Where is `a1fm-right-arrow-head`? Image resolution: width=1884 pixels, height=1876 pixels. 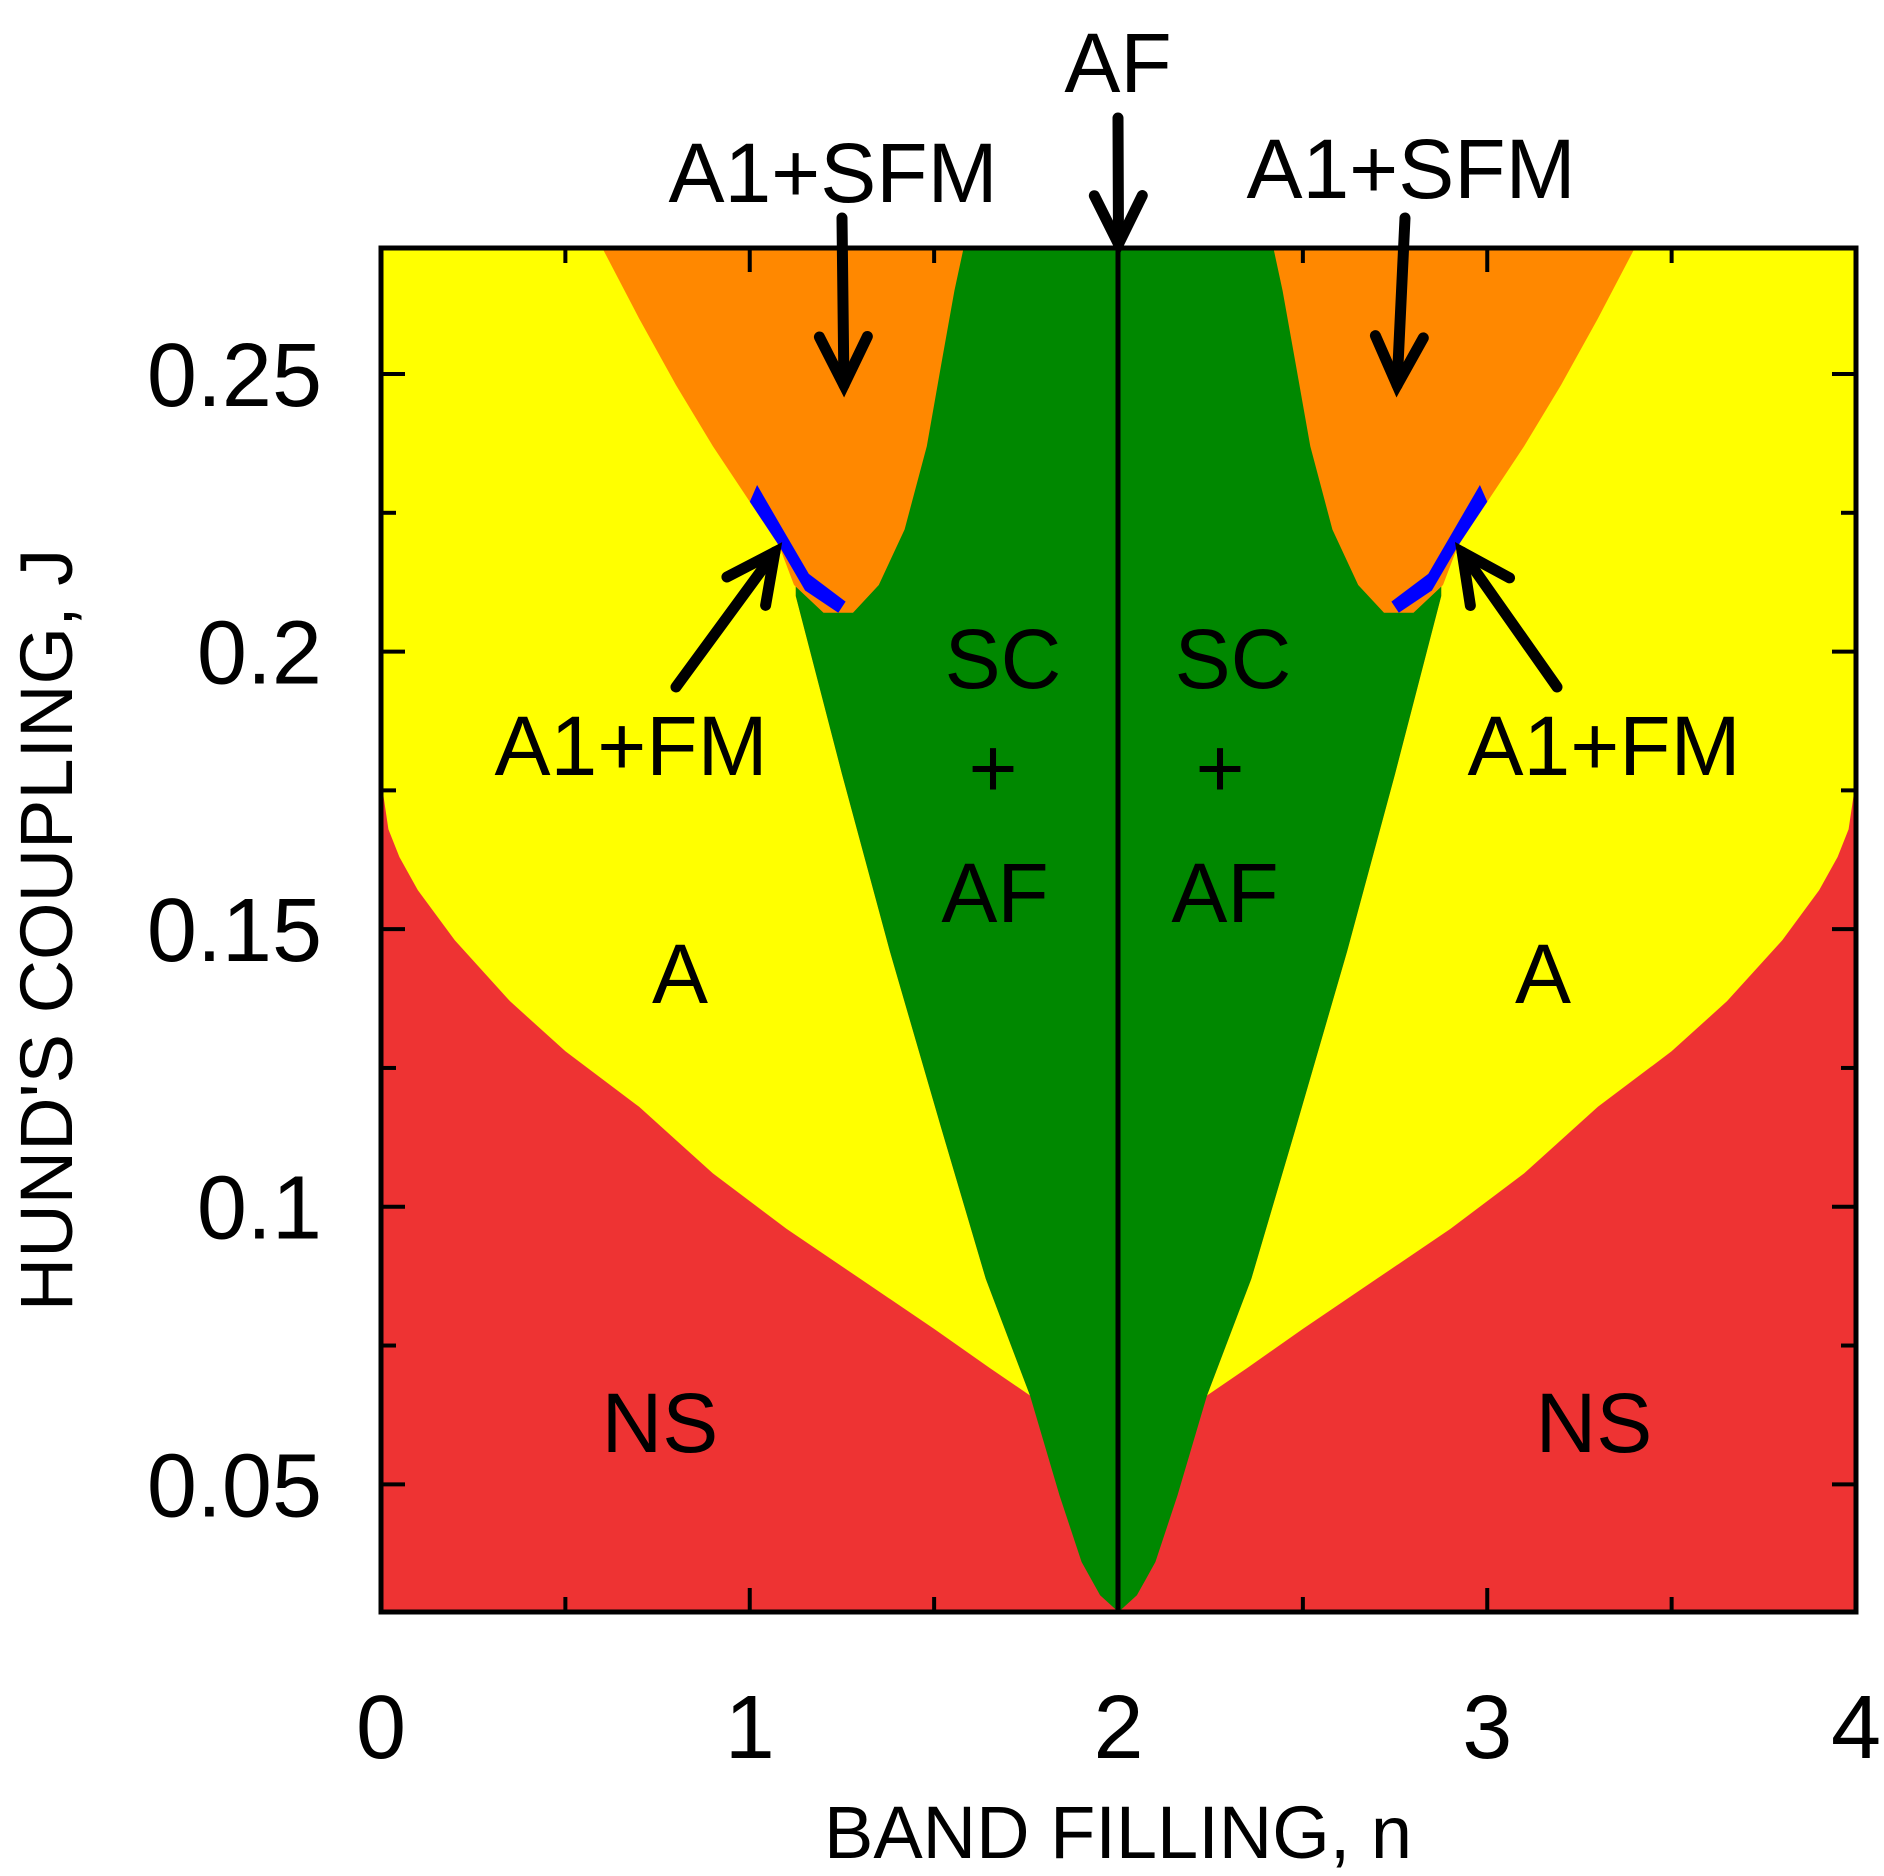 a1fm-right-arrow-head is located at coordinates (1485, 576).